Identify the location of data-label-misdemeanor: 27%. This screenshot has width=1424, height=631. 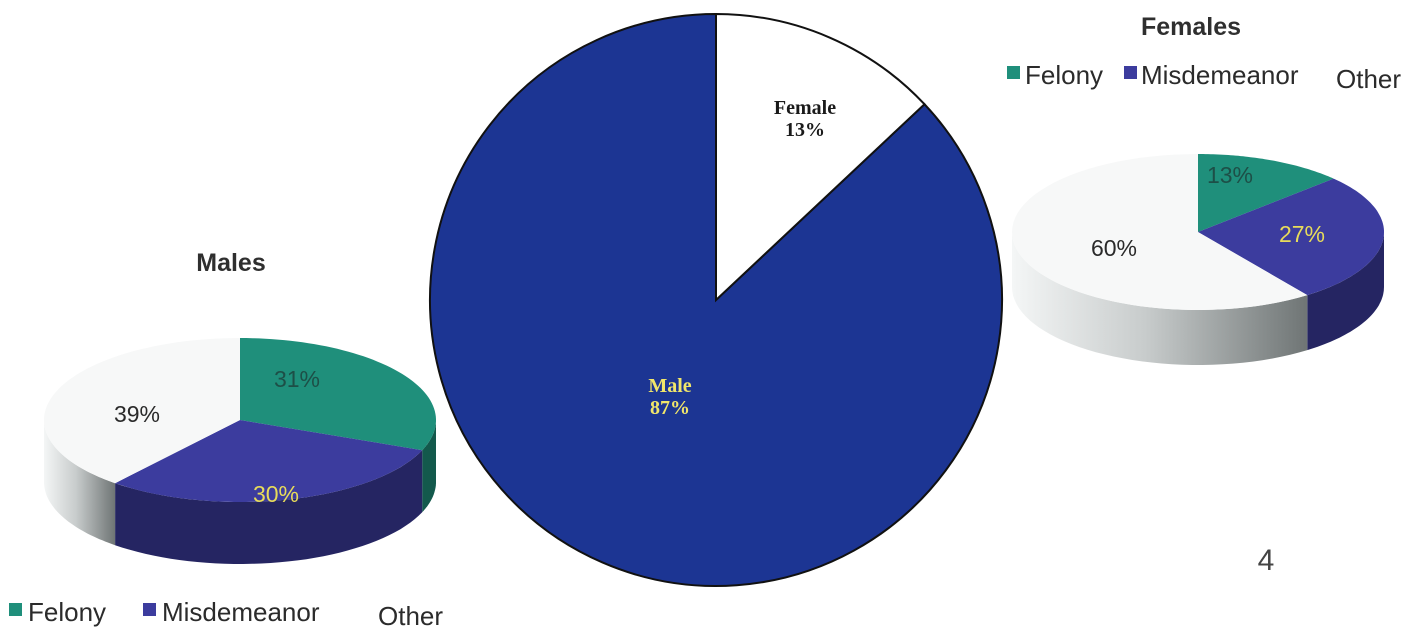
(1302, 234).